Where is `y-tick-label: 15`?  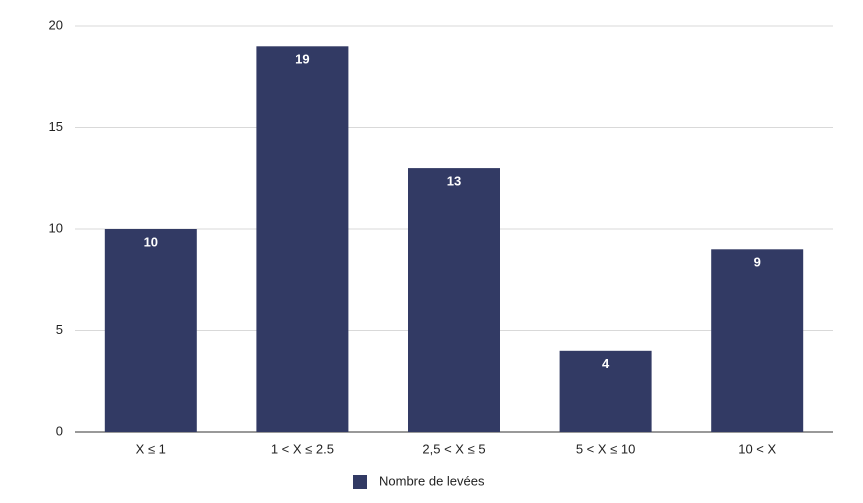 y-tick-label: 15 is located at coordinates (56, 126).